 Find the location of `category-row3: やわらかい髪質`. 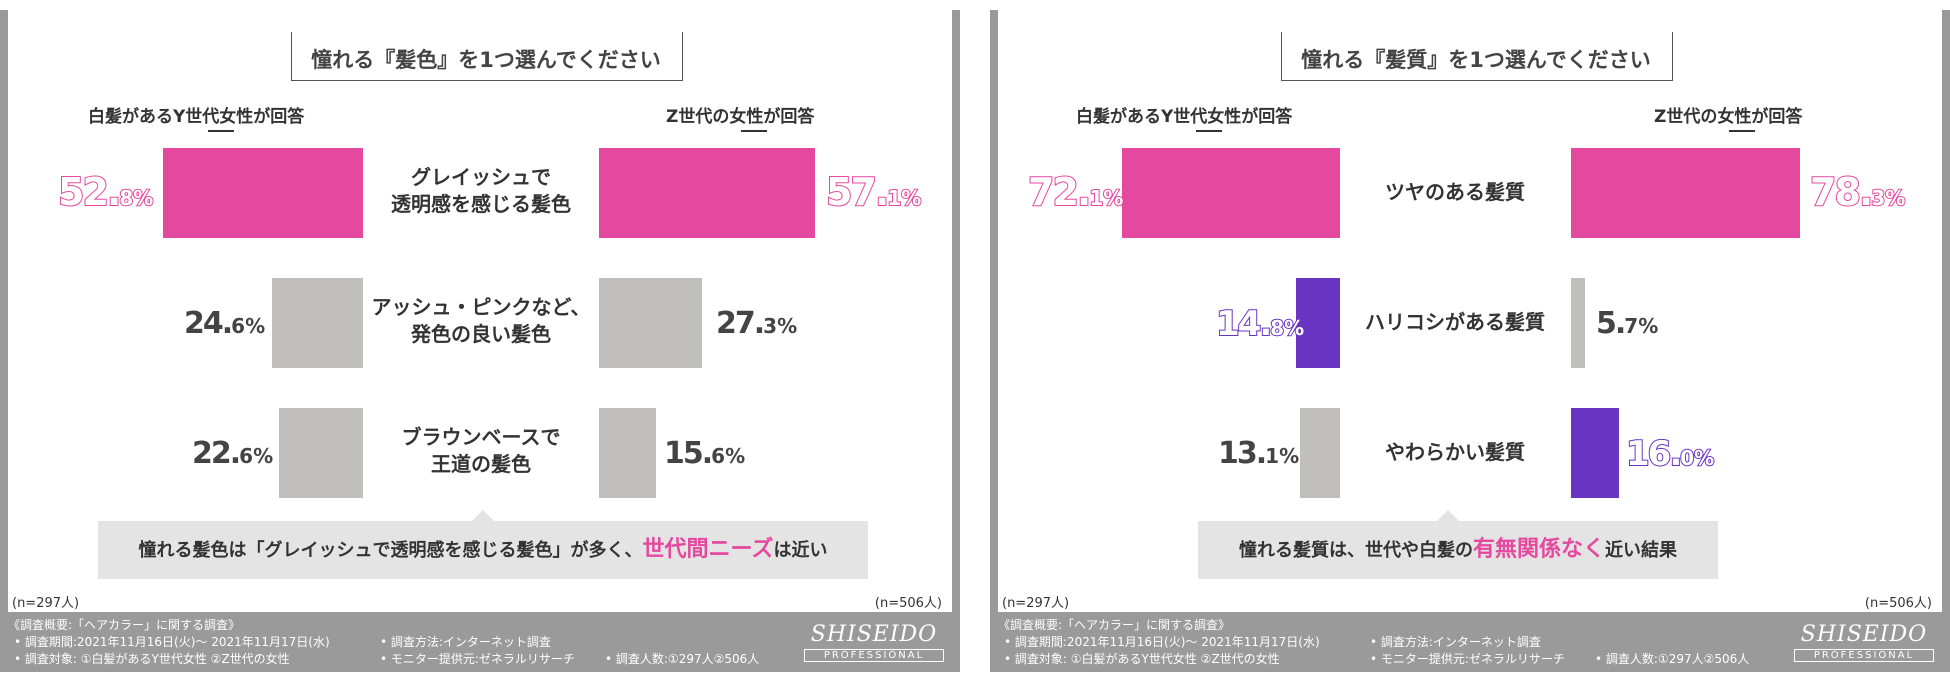

category-row3: やわらかい髪質 is located at coordinates (1455, 452).